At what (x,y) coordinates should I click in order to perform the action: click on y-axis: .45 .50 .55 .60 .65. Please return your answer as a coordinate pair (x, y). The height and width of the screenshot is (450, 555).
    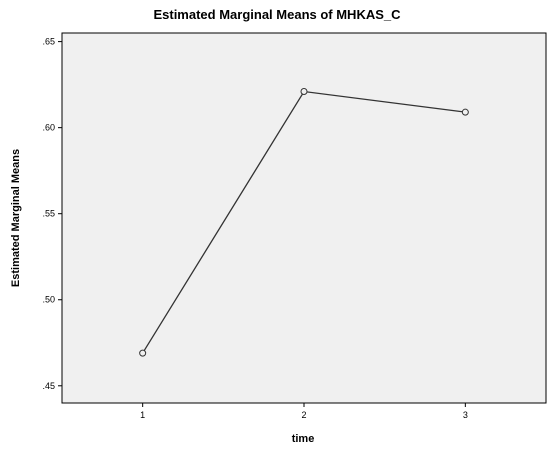
    Looking at the image, I should click on (52, 214).